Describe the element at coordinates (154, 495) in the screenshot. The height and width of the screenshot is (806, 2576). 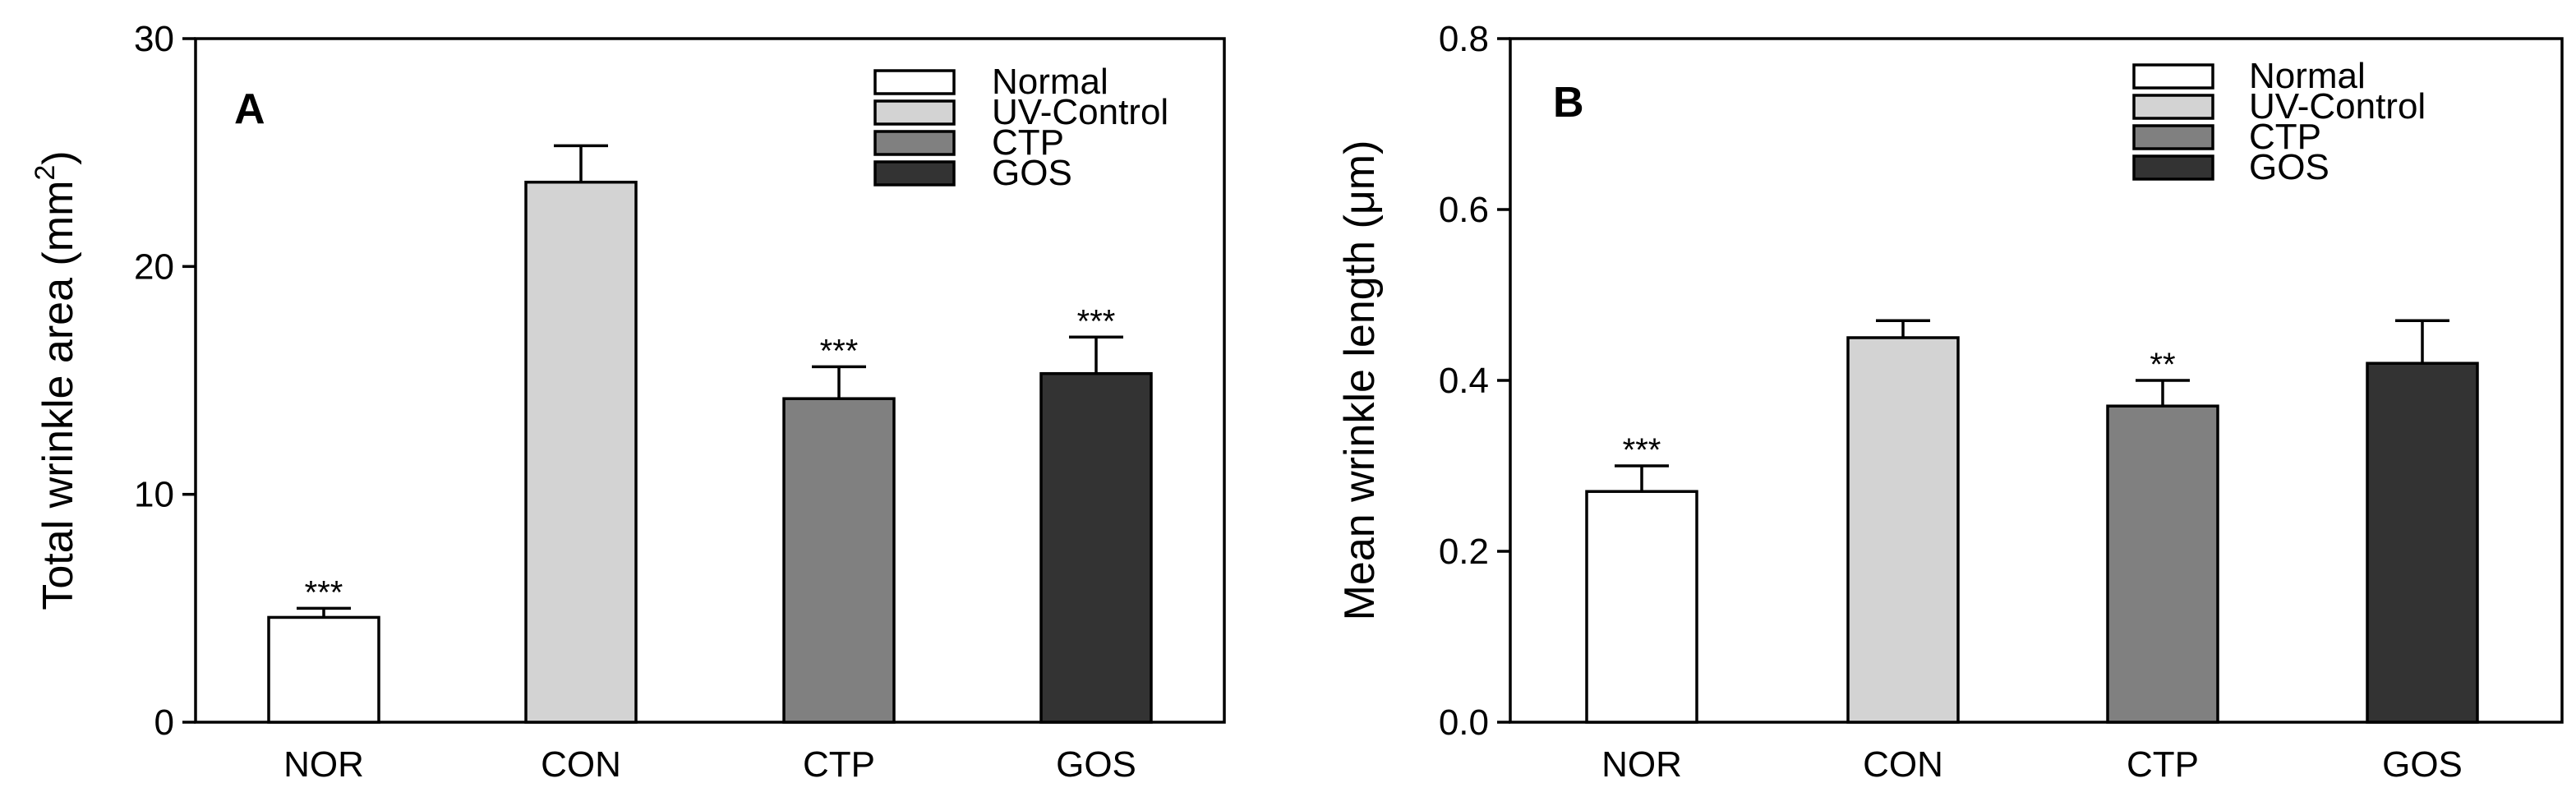
I see `y-tick-label: 10` at that location.